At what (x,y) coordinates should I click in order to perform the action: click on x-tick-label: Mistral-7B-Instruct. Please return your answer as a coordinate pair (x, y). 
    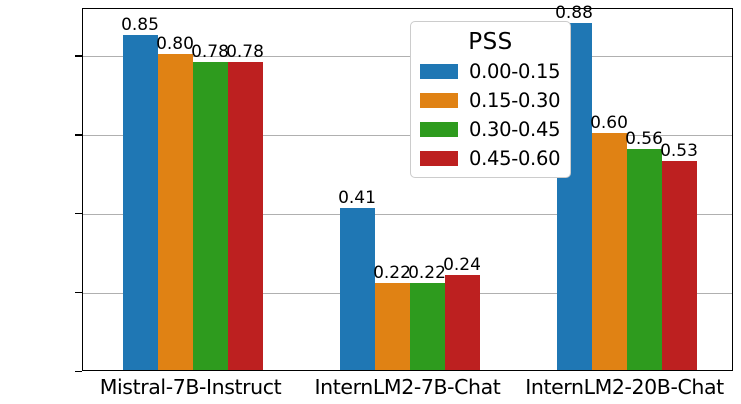
    Looking at the image, I should click on (190, 387).